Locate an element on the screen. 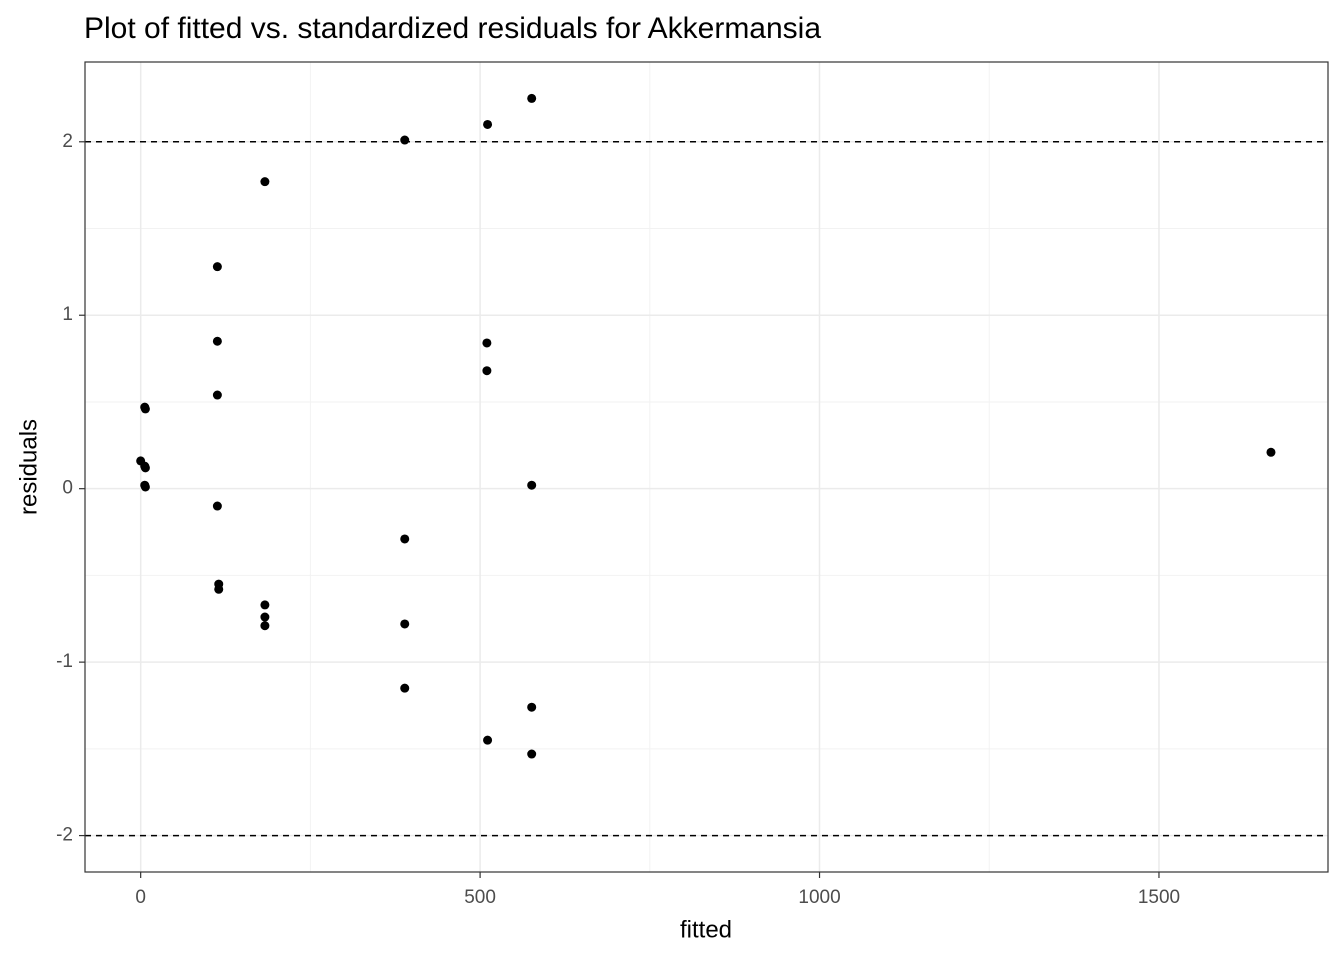 This screenshot has height=960, width=1344. y-tick-label: 2 is located at coordinates (67, 141).